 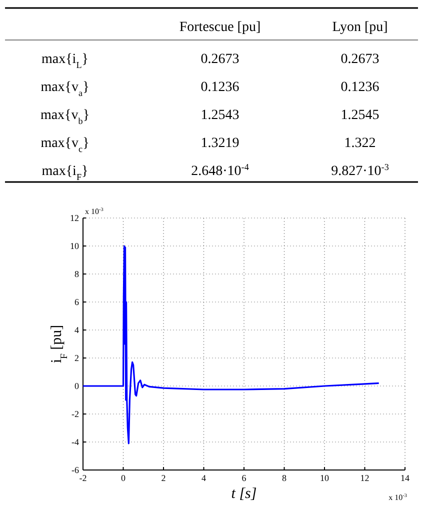 What do you see at coordinates (360, 170) in the screenshot?
I see `text: 9.827·10$^{-3}$` at bounding box center [360, 170].